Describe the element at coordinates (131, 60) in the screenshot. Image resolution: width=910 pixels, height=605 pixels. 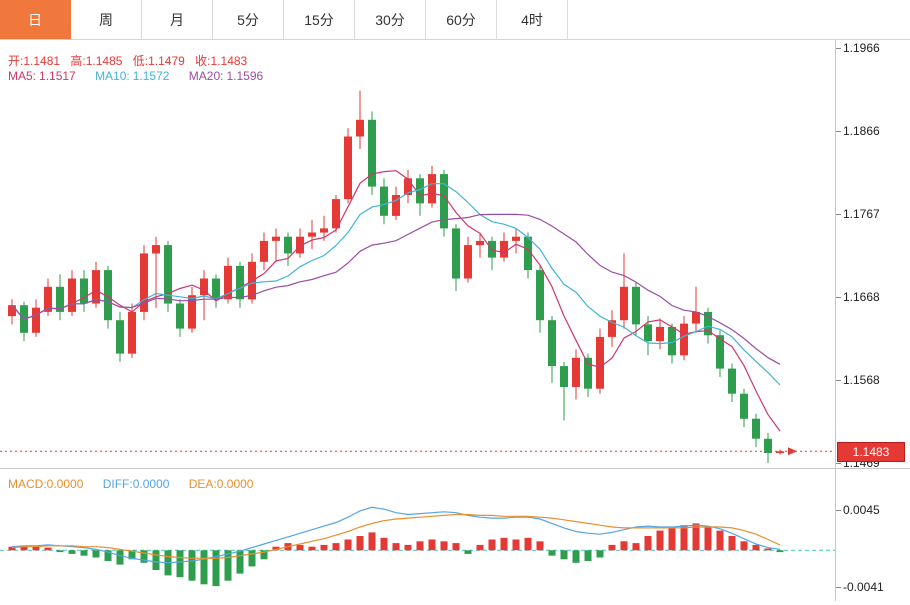
I see `ohlc-readout: 开:1.1481 高:1.1485 低:1.1479 收:1.1483` at that location.